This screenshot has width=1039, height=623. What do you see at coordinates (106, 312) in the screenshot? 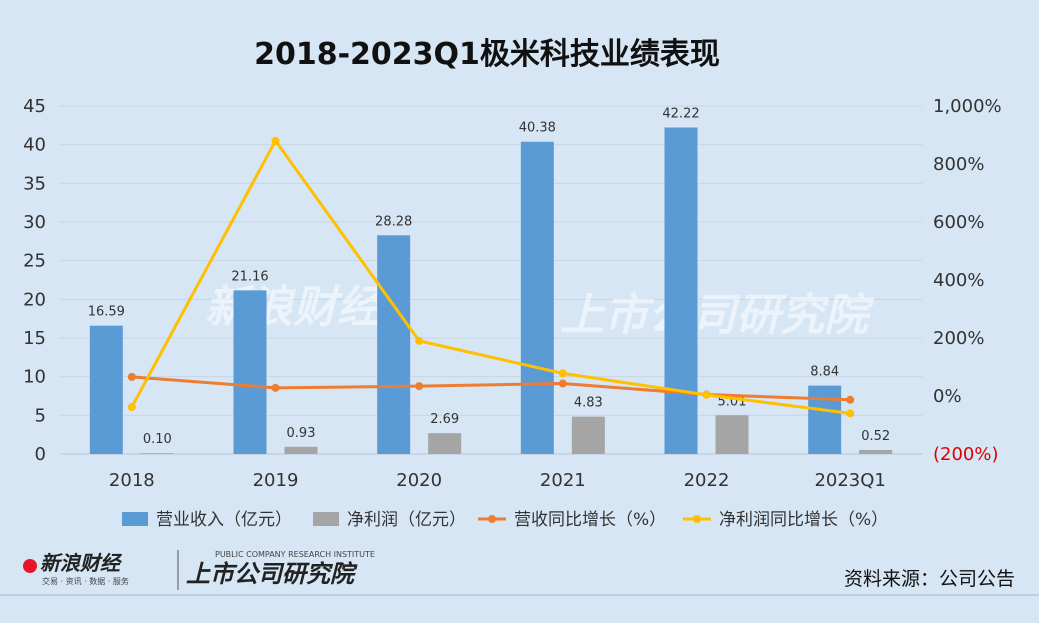
I see `bar-data-label: 16.59` at bounding box center [106, 312].